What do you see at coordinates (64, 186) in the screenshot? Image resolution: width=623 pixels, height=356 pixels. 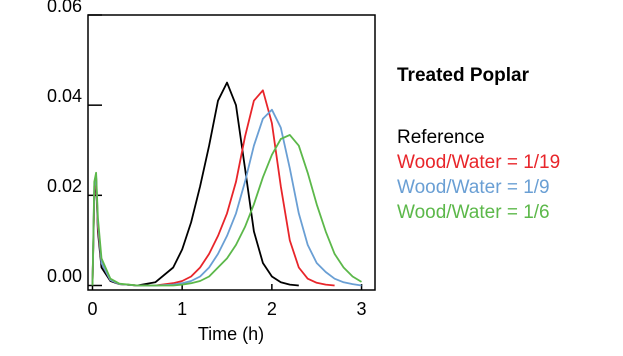 I see `y-tick-label: 0.02` at bounding box center [64, 186].